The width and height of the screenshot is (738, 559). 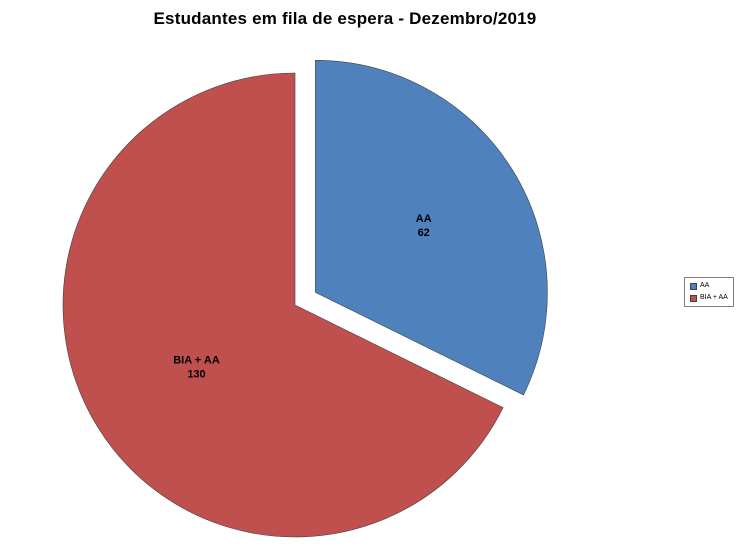 I want to click on pie-slice-label: AA 62, so click(x=424, y=226).